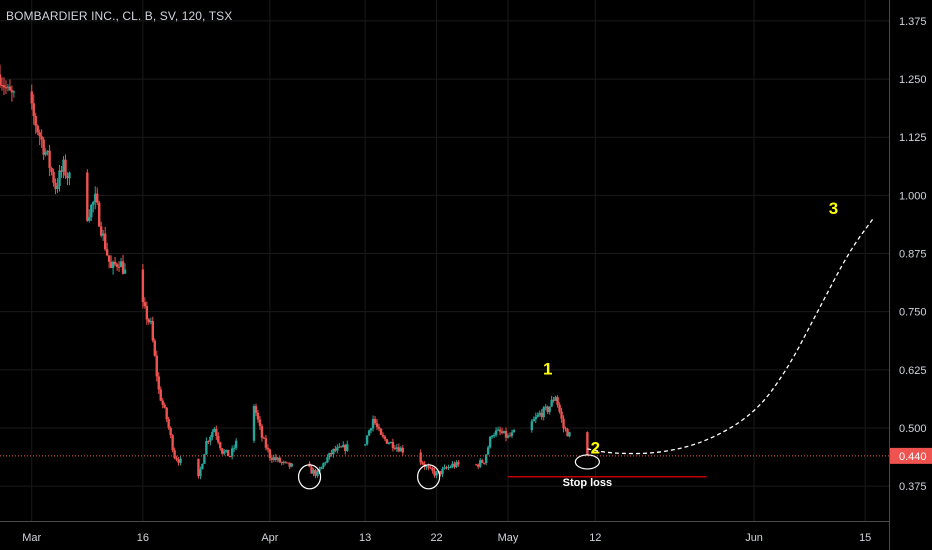 The width and height of the screenshot is (932, 550). Describe the element at coordinates (547, 368) in the screenshot. I see `annotation-label-1: 1` at that location.